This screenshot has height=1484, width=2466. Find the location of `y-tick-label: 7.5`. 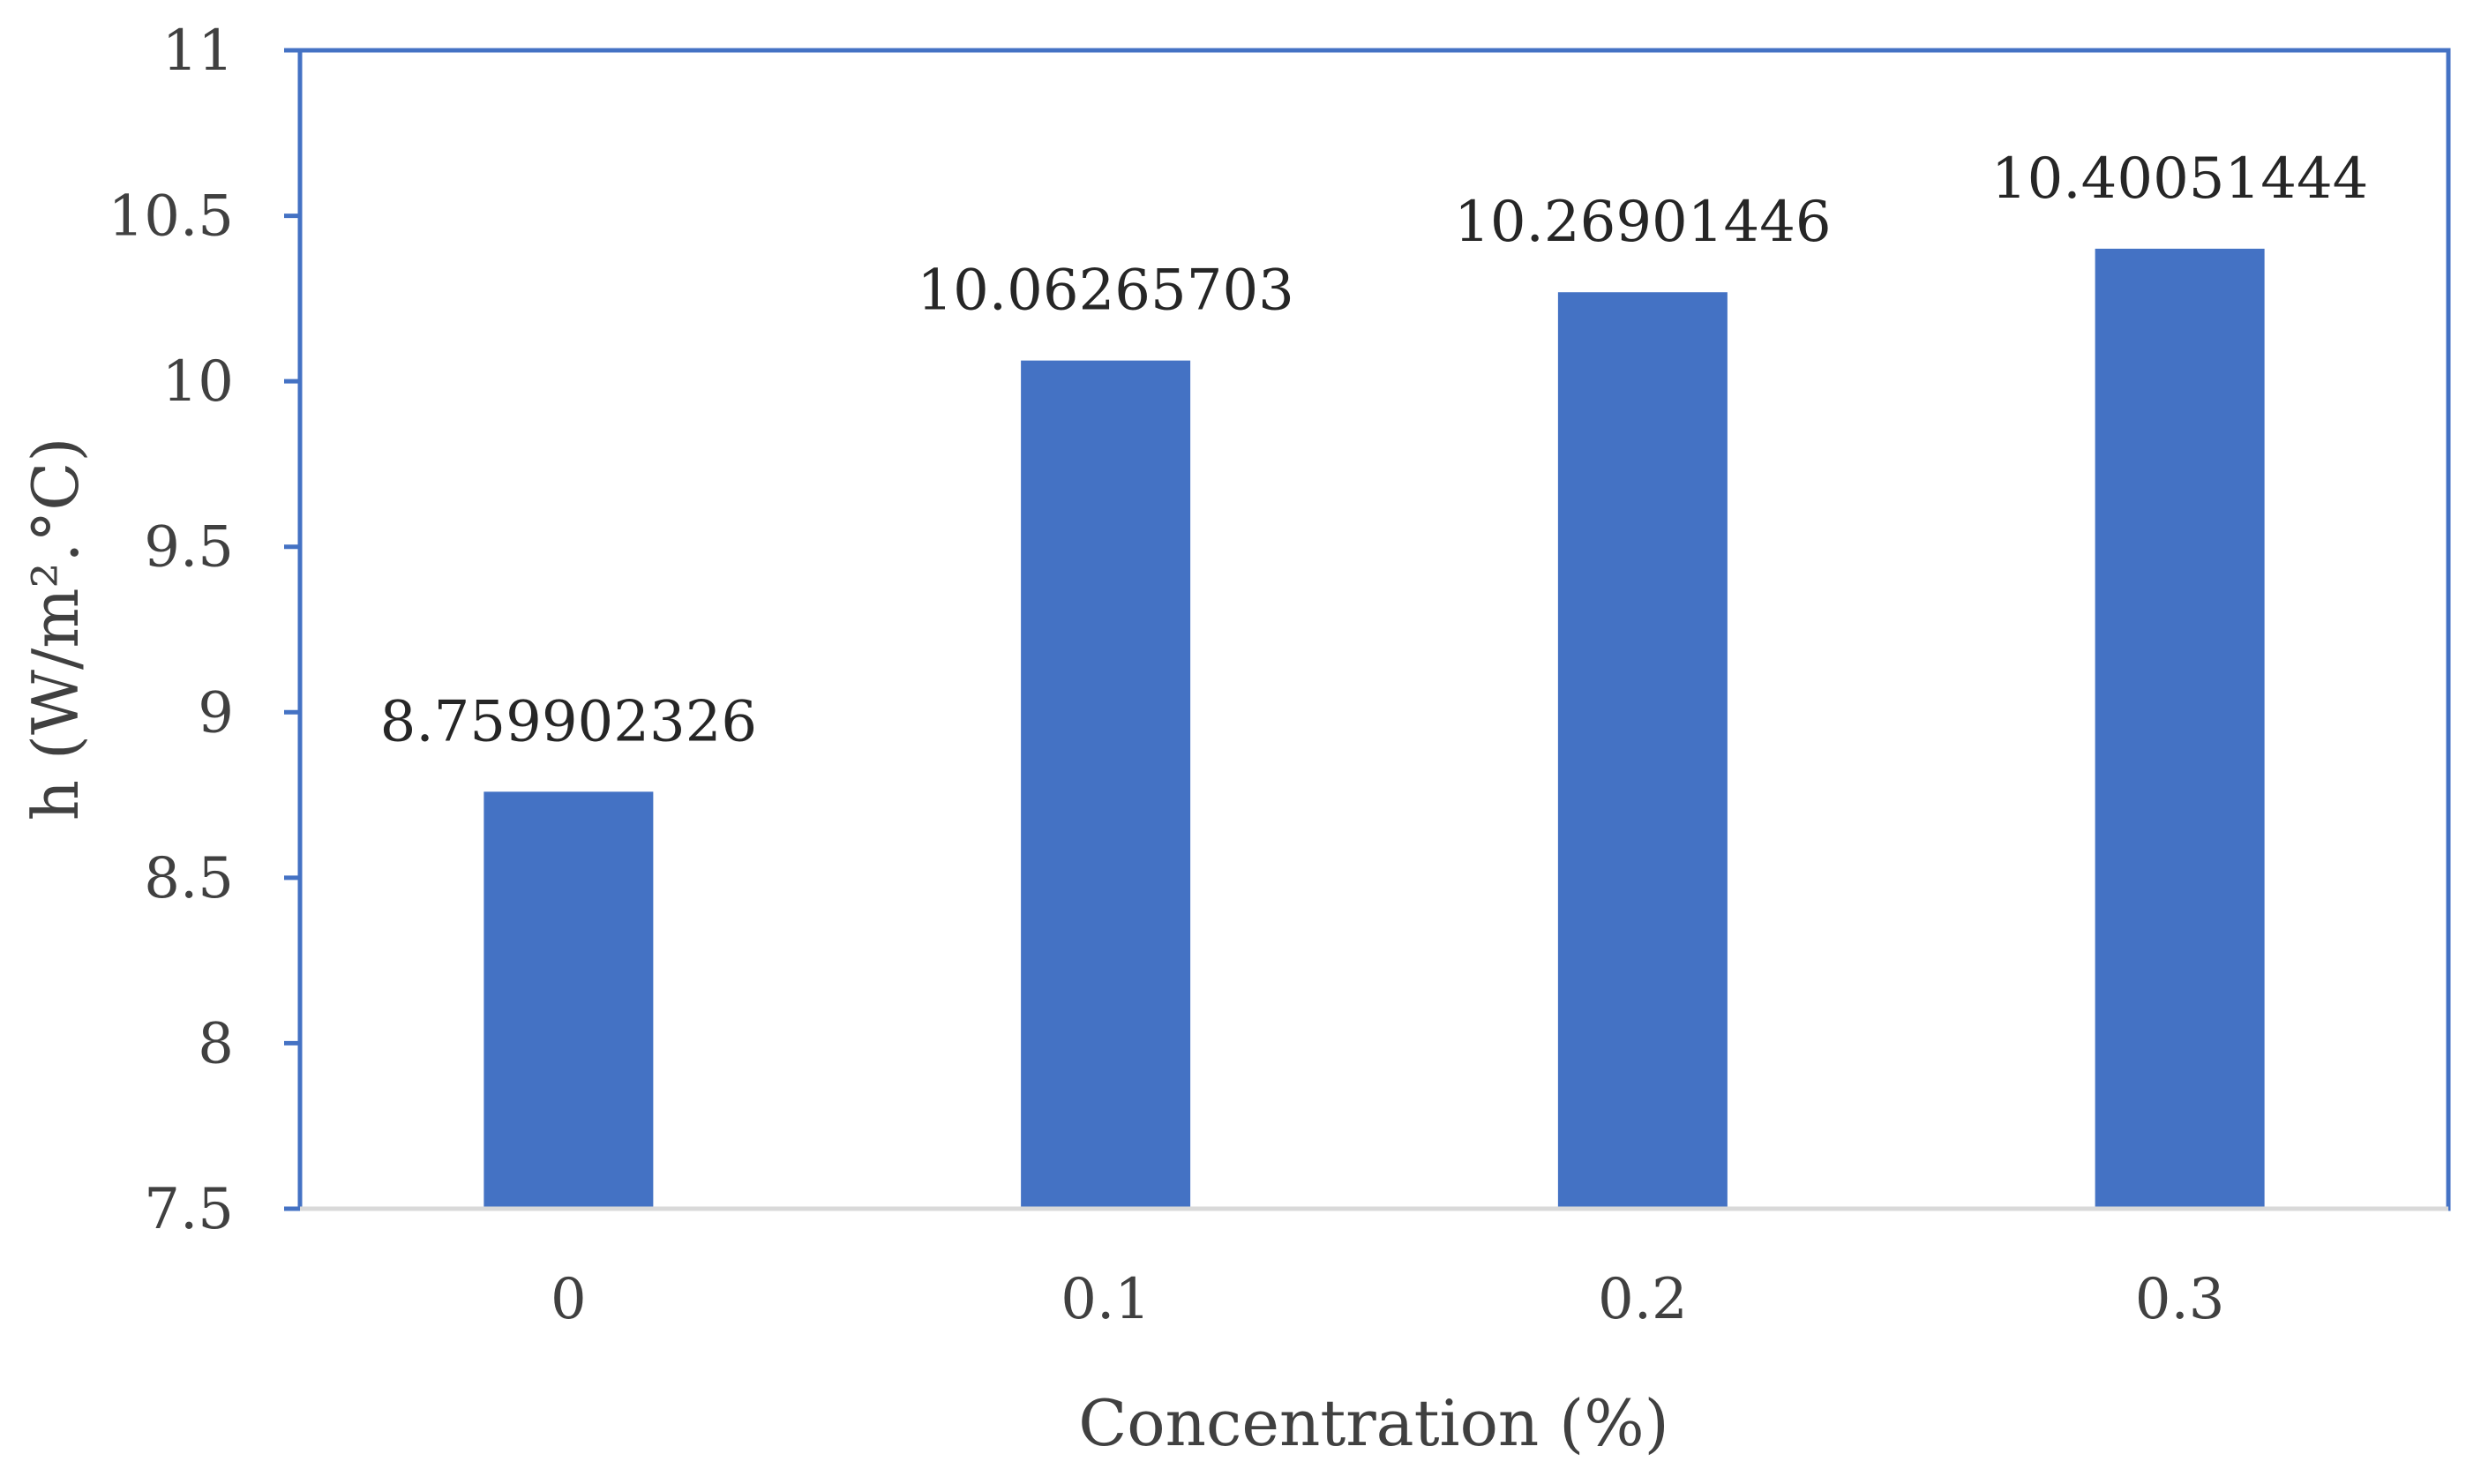

y-tick-label: 7.5 is located at coordinates (189, 1209).